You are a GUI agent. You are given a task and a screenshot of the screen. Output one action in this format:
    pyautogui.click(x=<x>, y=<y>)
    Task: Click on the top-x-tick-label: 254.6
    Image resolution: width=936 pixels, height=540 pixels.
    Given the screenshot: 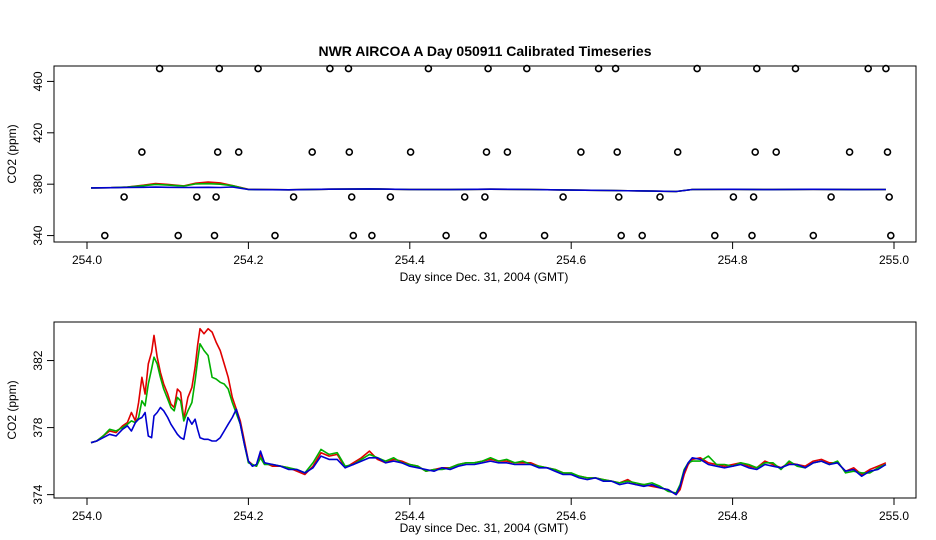 What is the action you would take?
    pyautogui.click(x=571, y=260)
    